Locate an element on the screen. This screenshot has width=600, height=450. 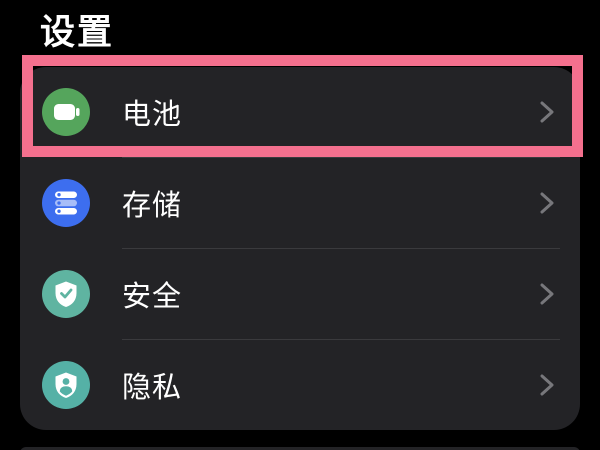
list-item-label: 存储 is located at coordinates (152, 205).